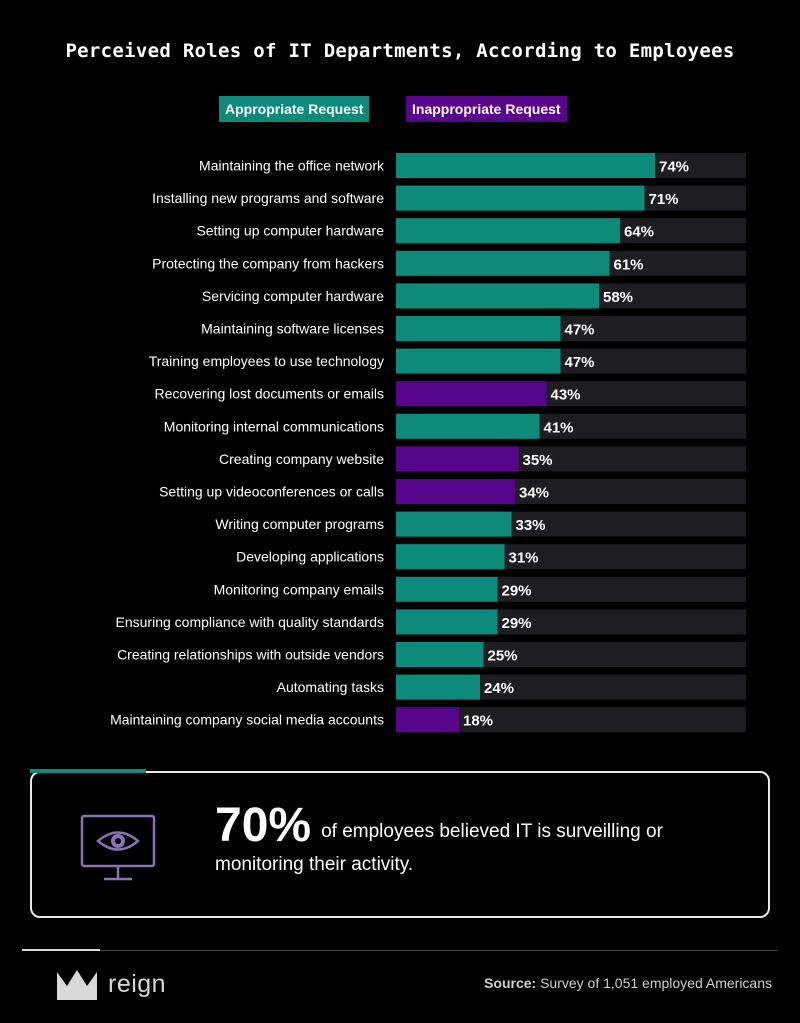 The height and width of the screenshot is (1023, 800). Describe the element at coordinates (664, 199) in the screenshot. I see `value-label: 71%` at that location.